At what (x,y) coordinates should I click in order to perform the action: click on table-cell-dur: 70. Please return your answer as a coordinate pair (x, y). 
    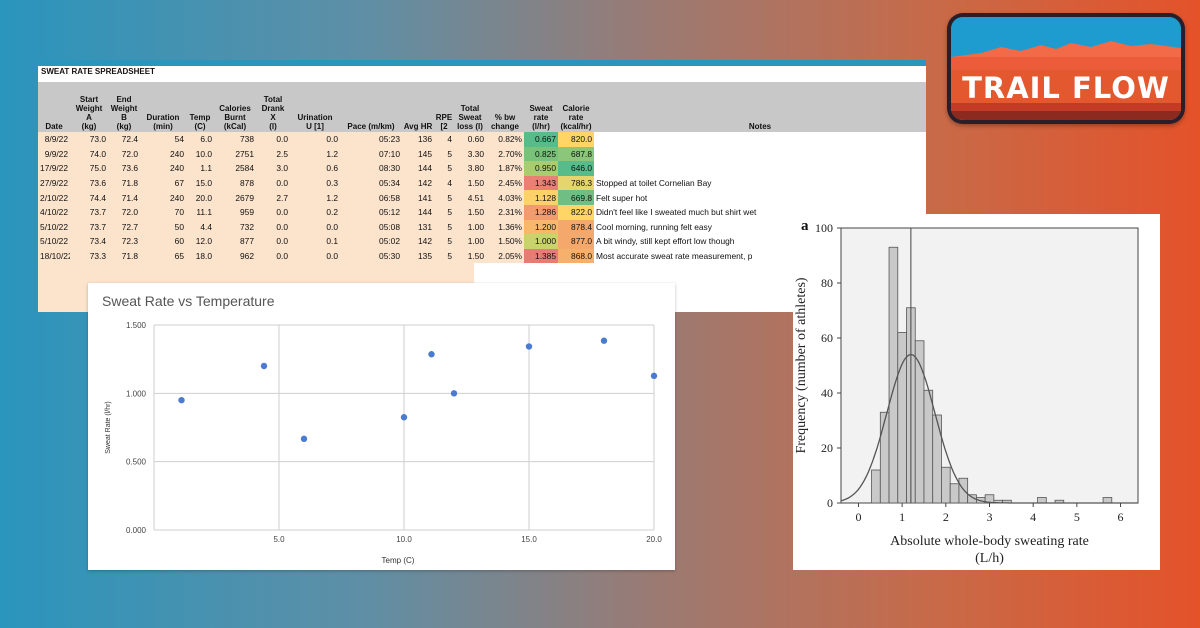
    Looking at the image, I should click on (163, 212).